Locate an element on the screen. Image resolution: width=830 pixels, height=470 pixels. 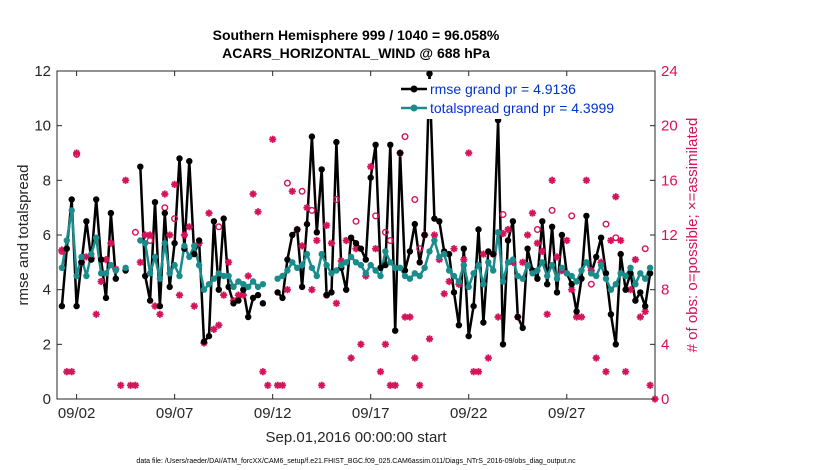
y2-tick-label: 8 is located at coordinates (665, 290).